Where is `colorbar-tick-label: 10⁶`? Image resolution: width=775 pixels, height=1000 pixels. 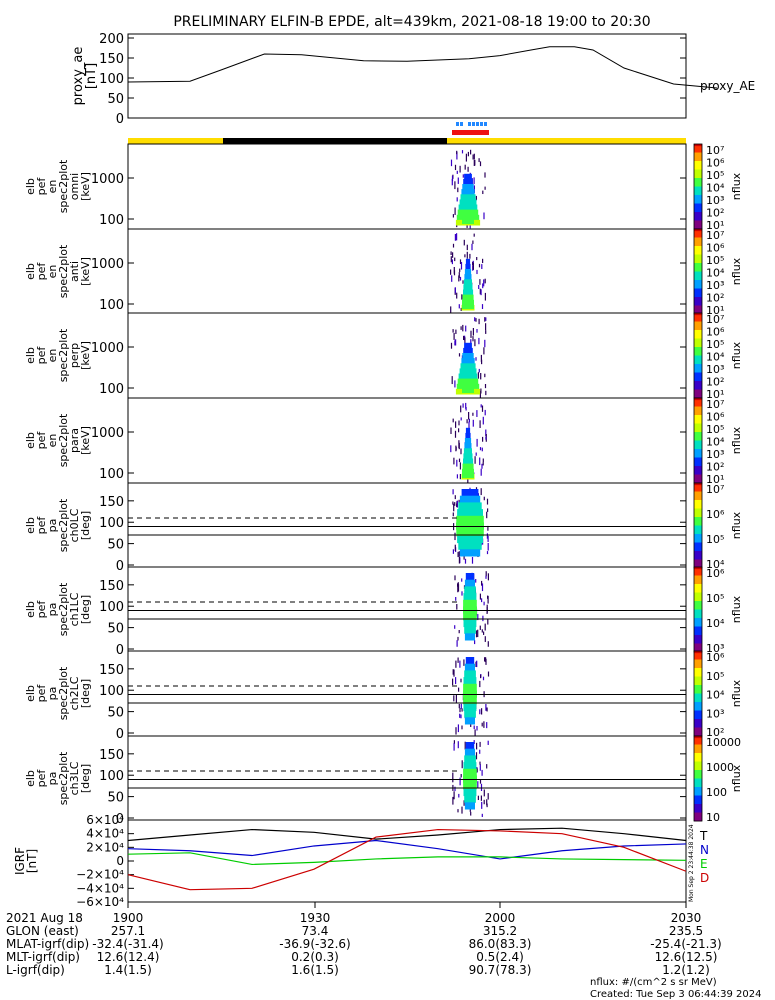
colorbar-tick-label: 10⁶ is located at coordinates (715, 573).